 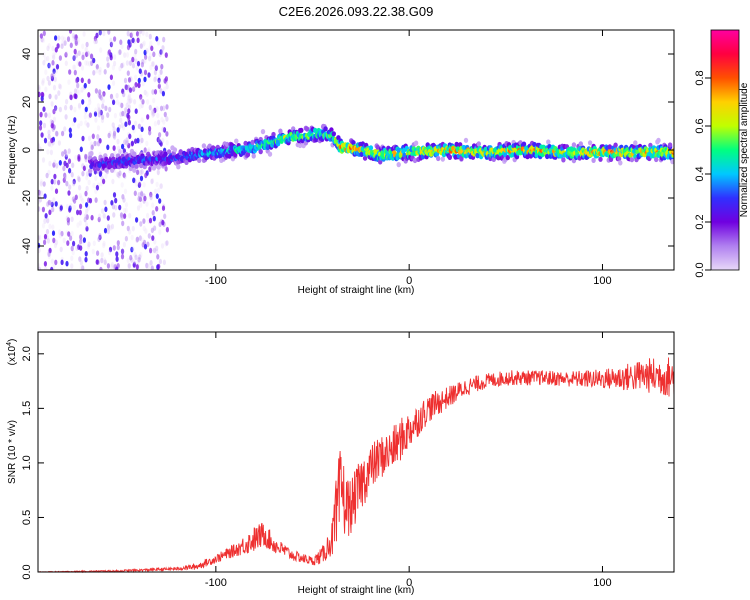 I want to click on colorbar-tick-label: 0.2, so click(x=700, y=221).